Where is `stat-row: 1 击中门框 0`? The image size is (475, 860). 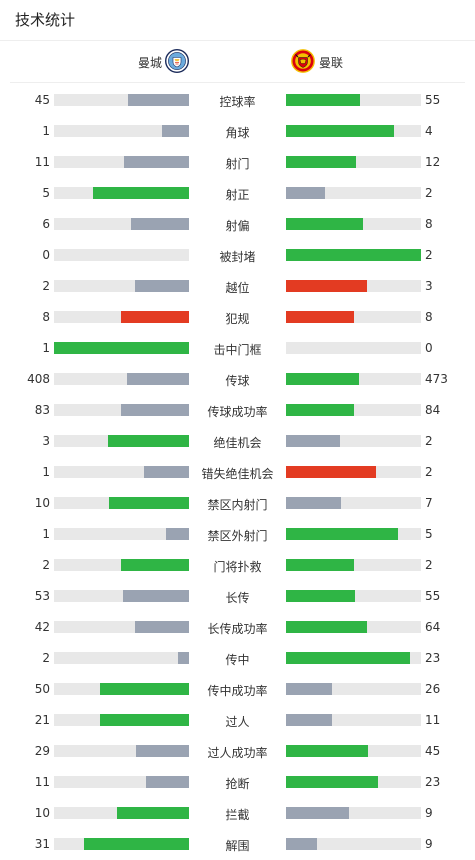
stat-row: 1 击中门框 0 is located at coordinates (237, 348).